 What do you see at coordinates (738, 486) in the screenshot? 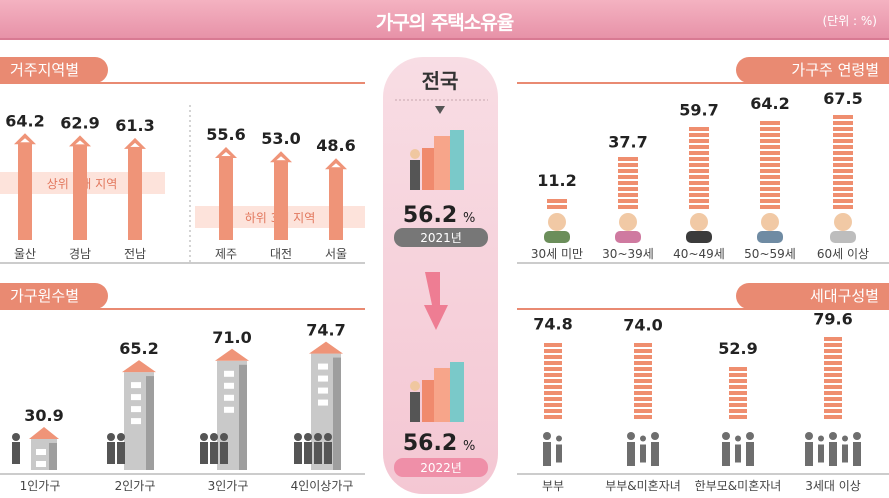
I see `type-category-label: 한부모&미혼자녀` at bounding box center [738, 486].